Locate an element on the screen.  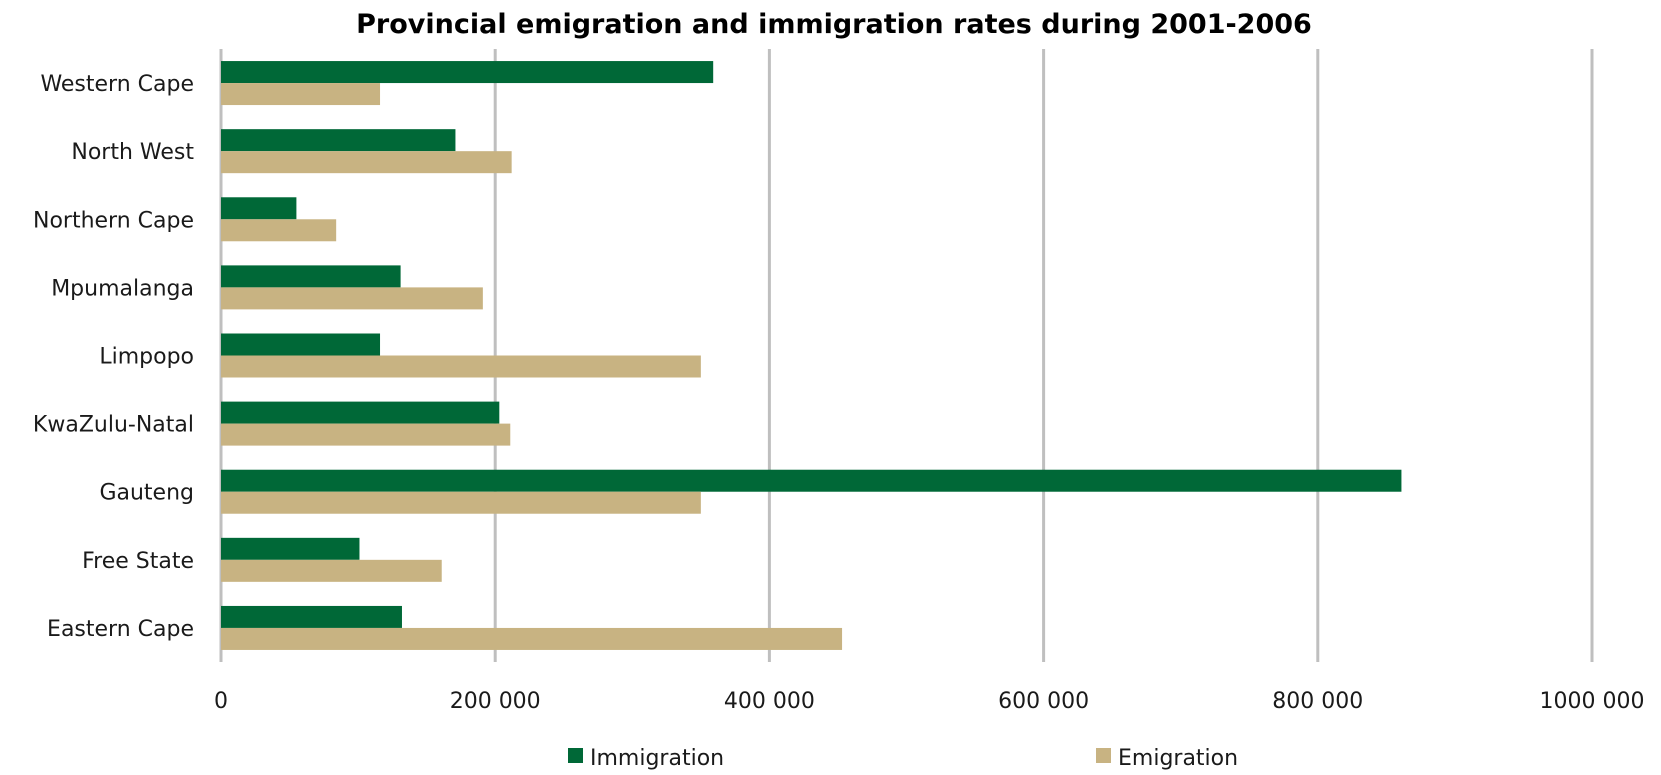
x-tick-label: 200 000 is located at coordinates (495, 701).